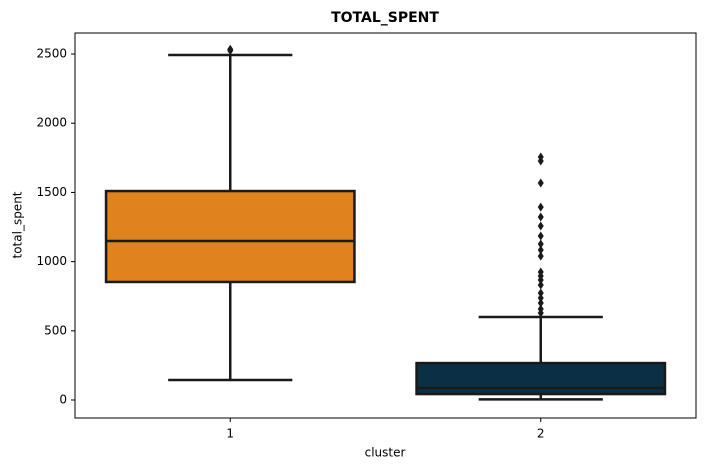 The width and height of the screenshot is (704, 474). What do you see at coordinates (230, 434) in the screenshot?
I see `x-tick-label: 1` at bounding box center [230, 434].